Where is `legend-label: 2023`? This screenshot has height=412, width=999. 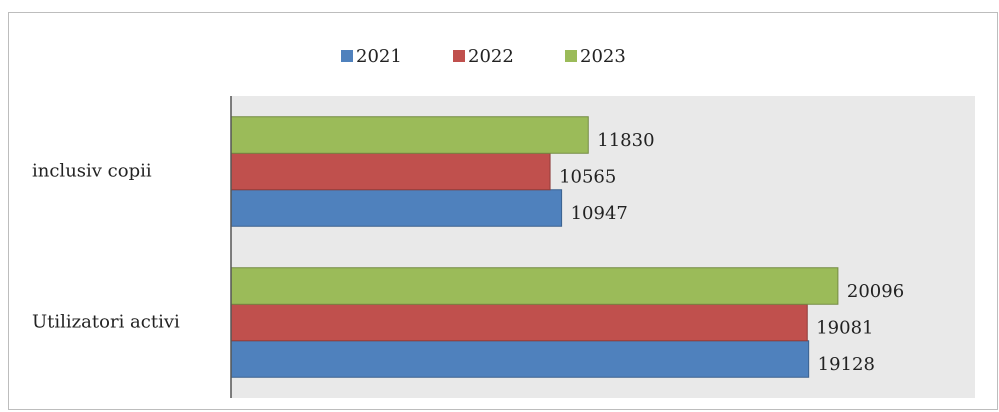 legend-label: 2023 is located at coordinates (603, 56).